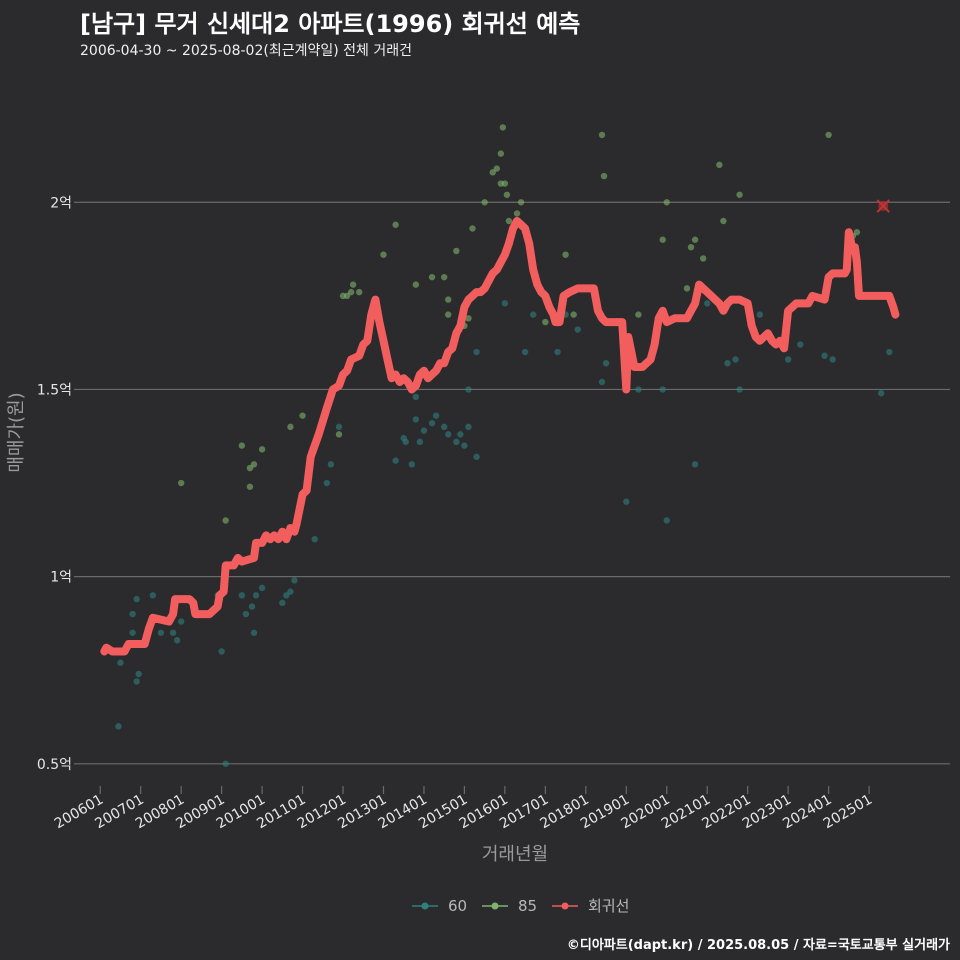  I want to click on y-tick-label: 1.5억, so click(54, 390).